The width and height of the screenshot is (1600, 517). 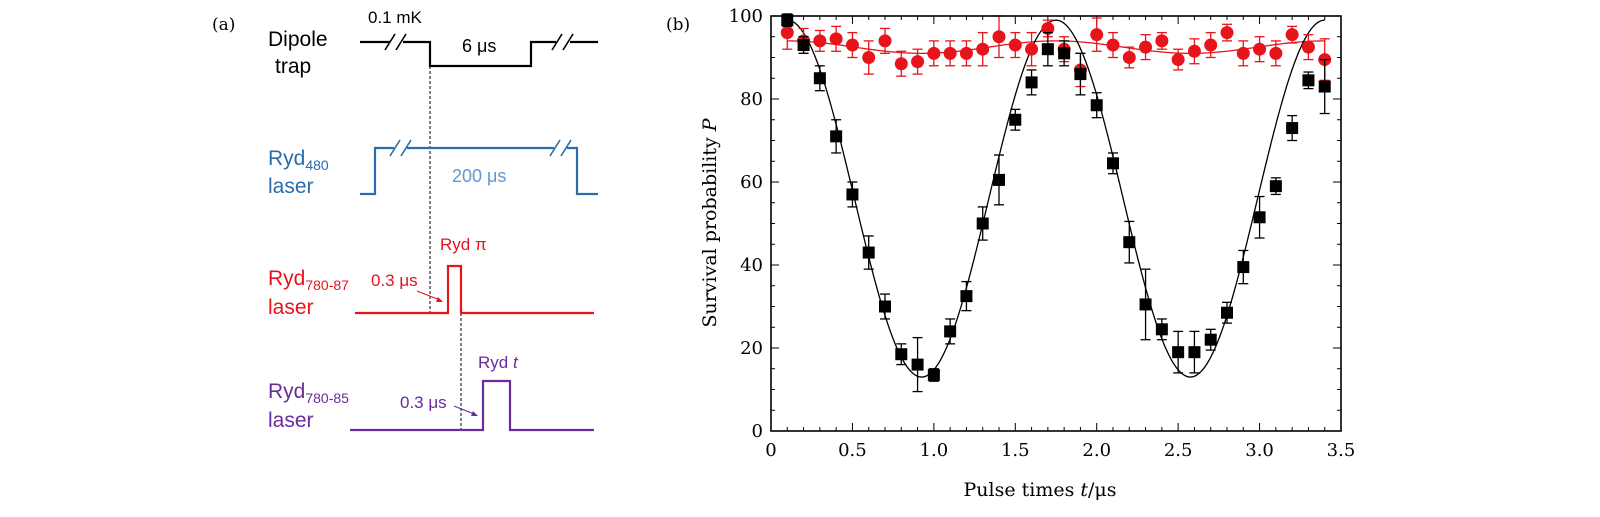 What do you see at coordinates (474, 413) in the screenshot?
I see `ryd780-85-arrow-head` at bounding box center [474, 413].